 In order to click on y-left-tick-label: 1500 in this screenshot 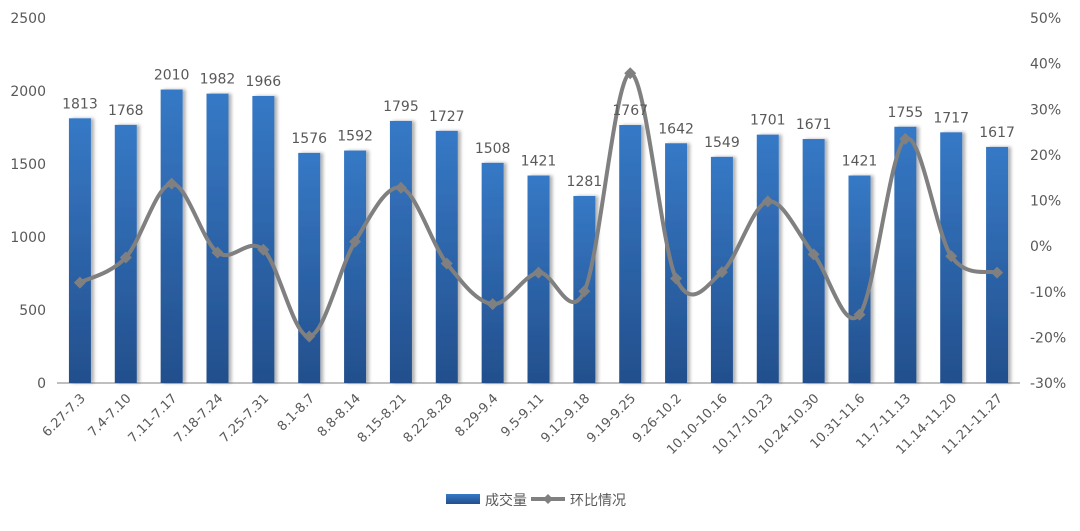, I will do `click(28, 165)`.